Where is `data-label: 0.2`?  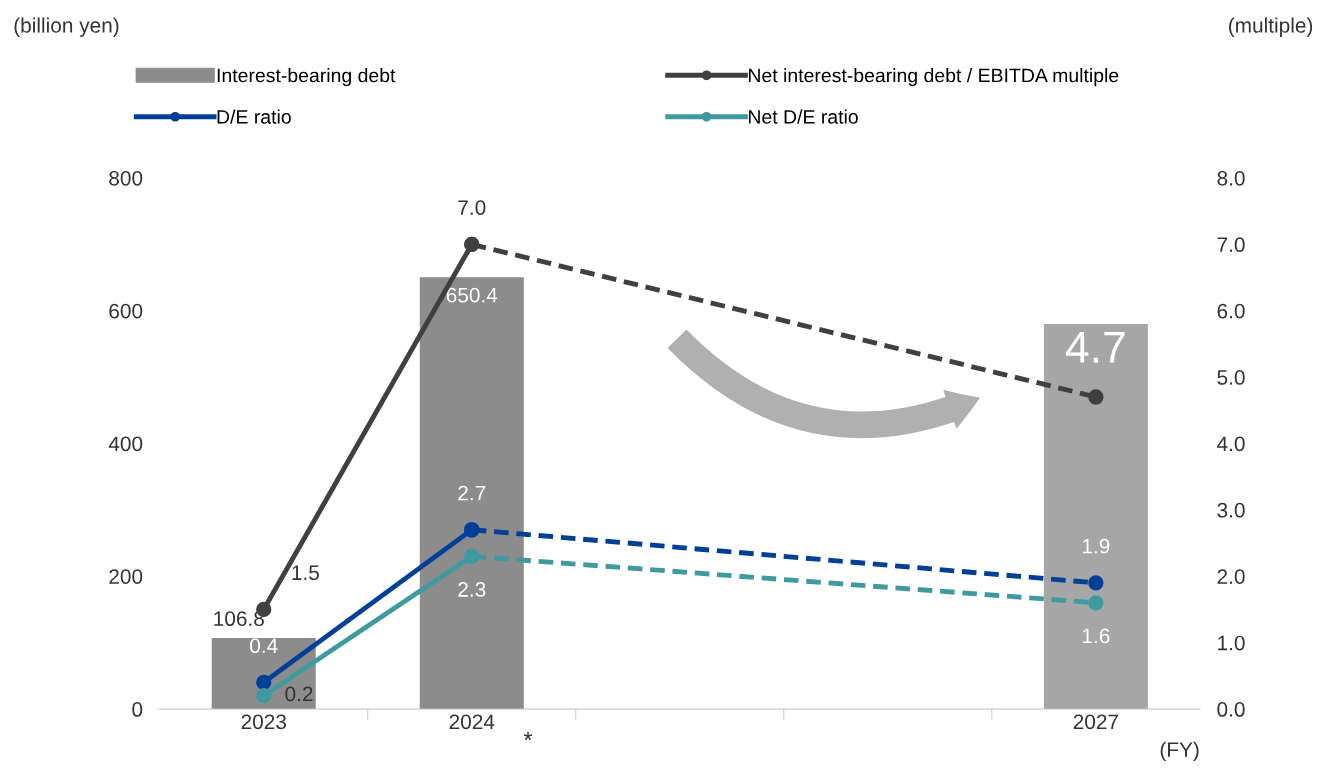 data-label: 0.2 is located at coordinates (299, 694).